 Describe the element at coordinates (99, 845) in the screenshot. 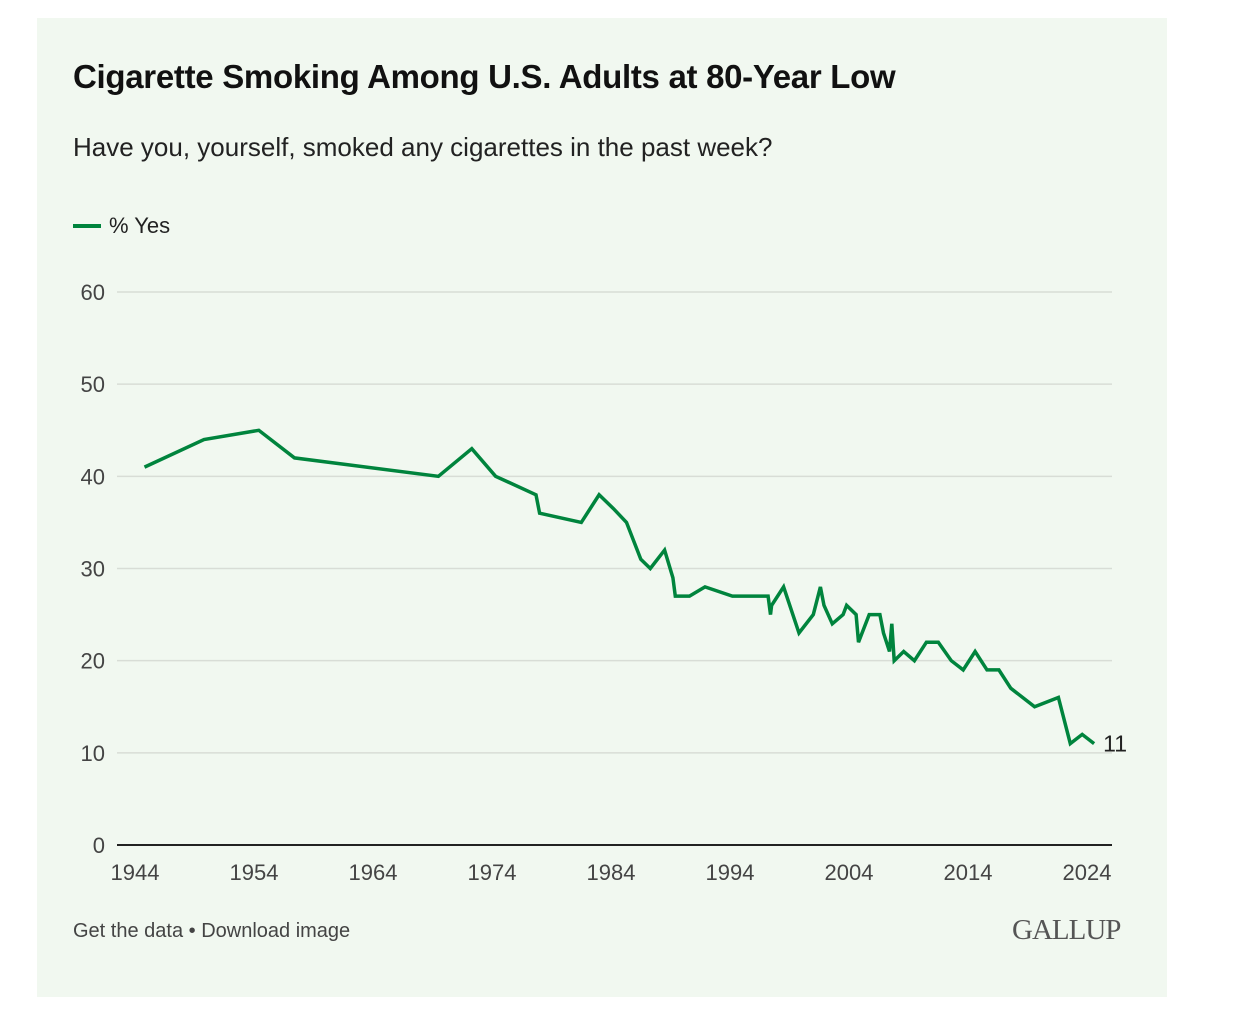

I see `y-tick-label: 0` at that location.